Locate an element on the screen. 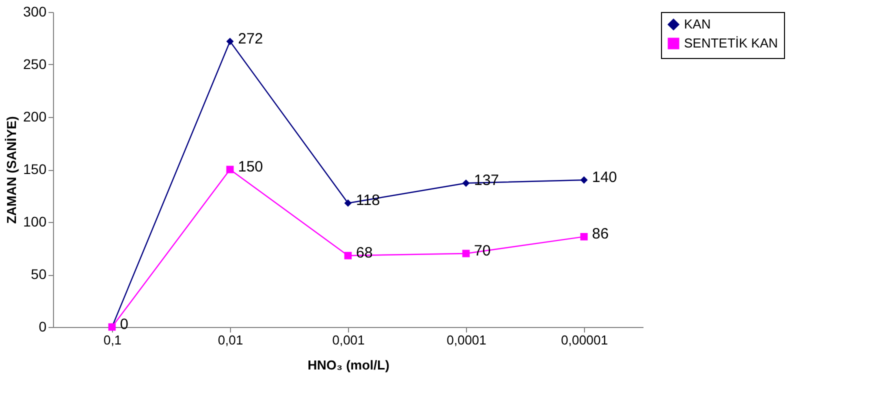  y-tick-label: 100 is located at coordinates (35, 222).